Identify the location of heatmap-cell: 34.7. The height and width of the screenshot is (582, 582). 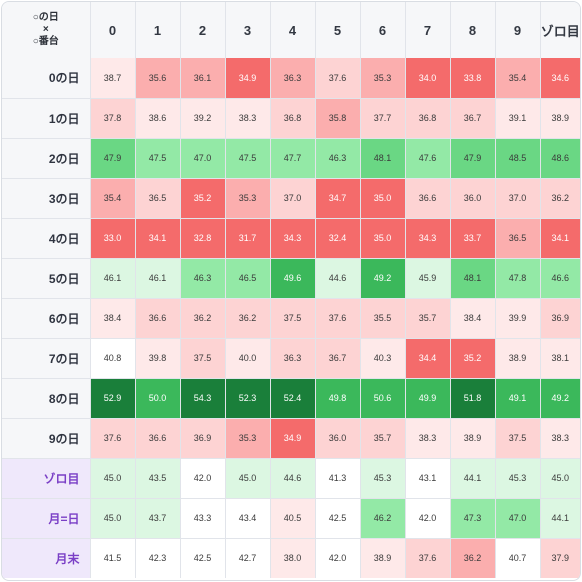
(337, 198).